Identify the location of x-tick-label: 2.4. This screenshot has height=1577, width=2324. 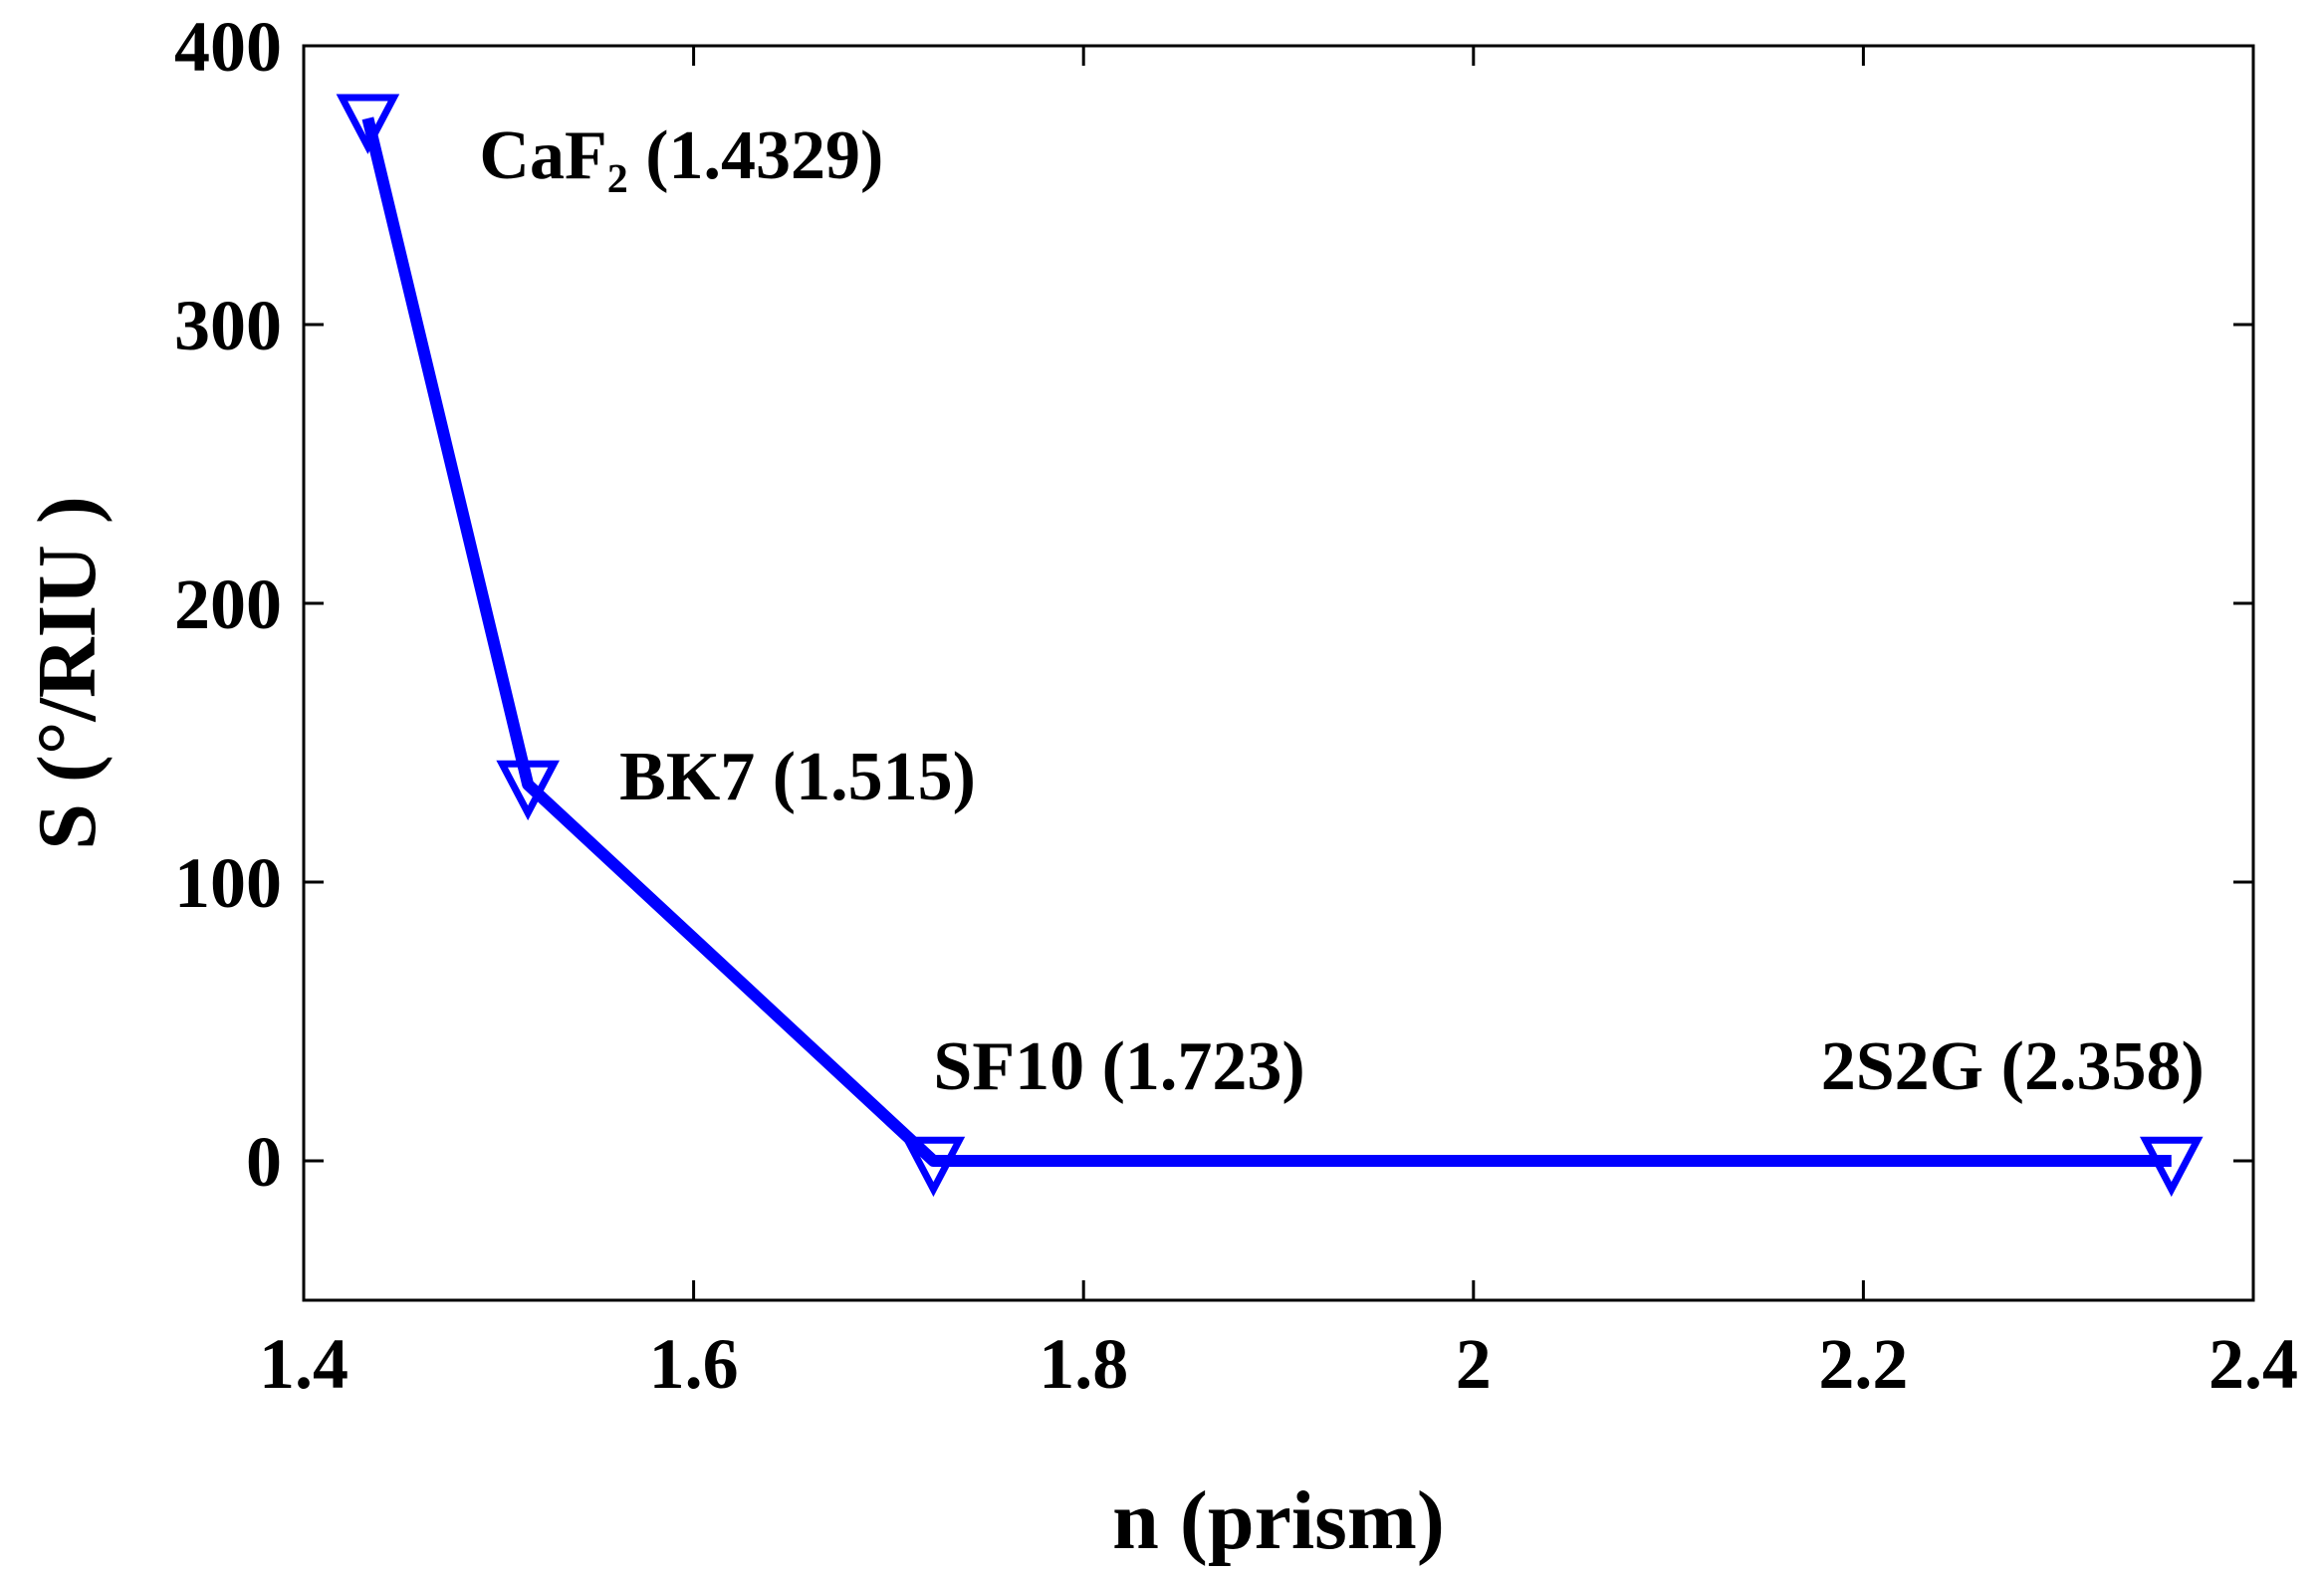
(2253, 1364).